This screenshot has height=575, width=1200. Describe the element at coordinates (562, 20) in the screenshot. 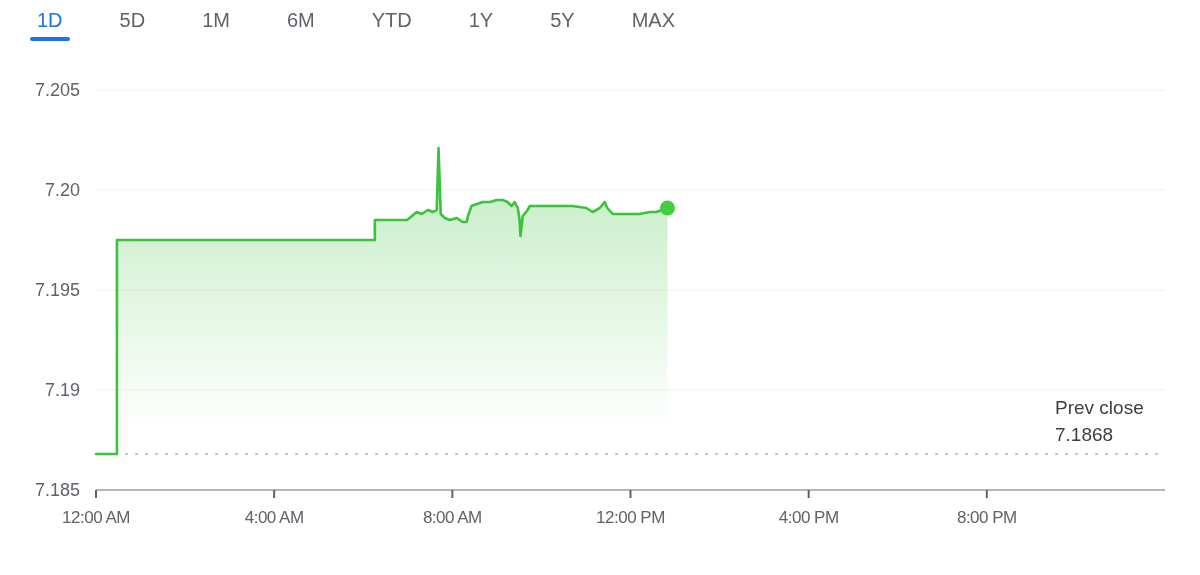

I see `text: 5Y` at that location.